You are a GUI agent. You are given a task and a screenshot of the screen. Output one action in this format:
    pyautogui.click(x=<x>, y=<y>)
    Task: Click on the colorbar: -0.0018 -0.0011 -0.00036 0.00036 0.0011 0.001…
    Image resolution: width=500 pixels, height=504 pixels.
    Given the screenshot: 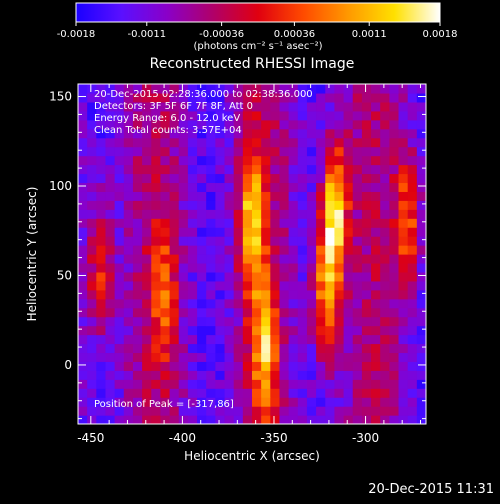 What is the action you would take?
    pyautogui.click(x=257, y=27)
    